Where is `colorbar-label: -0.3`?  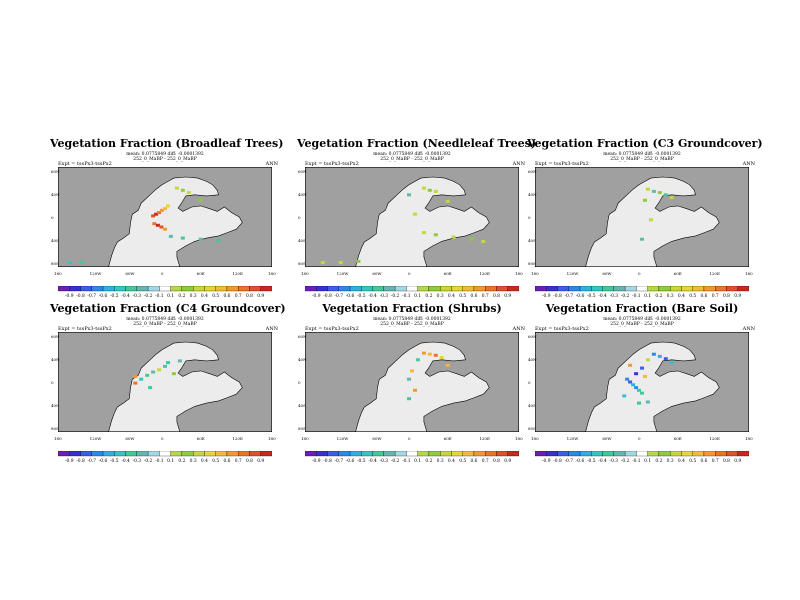
colorbar-label: -0.3 is located at coordinates (137, 296).